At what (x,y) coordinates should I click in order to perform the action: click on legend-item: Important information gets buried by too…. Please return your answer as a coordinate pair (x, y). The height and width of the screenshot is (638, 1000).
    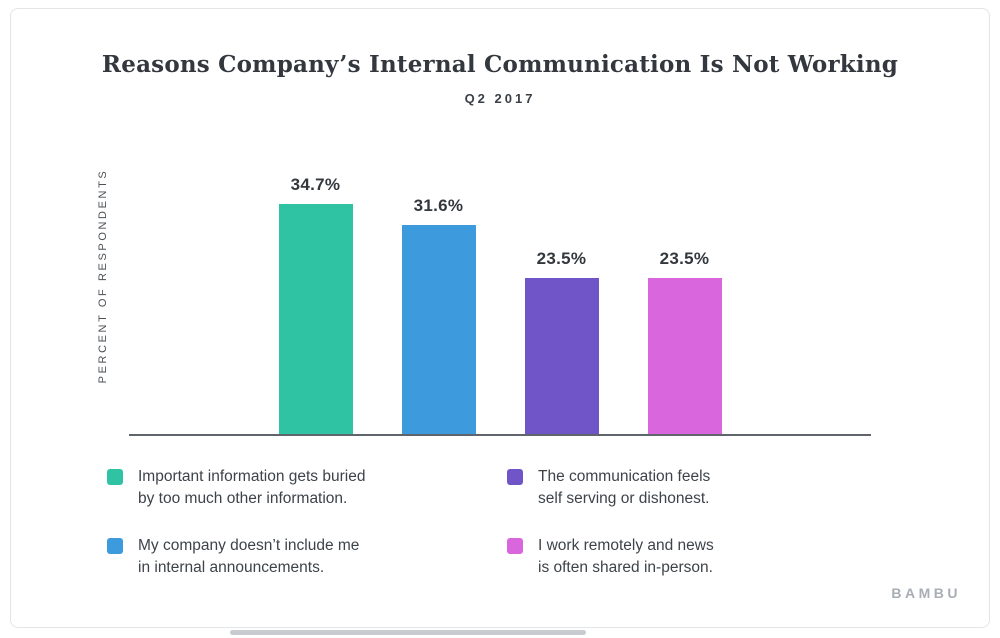
    Looking at the image, I should click on (307, 488).